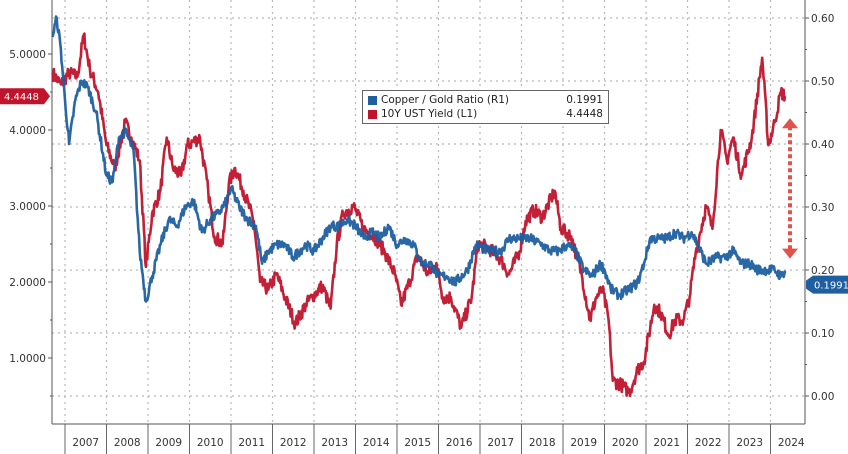  What do you see at coordinates (459, 443) in the screenshot?
I see `x-tick-label: 2016` at bounding box center [459, 443].